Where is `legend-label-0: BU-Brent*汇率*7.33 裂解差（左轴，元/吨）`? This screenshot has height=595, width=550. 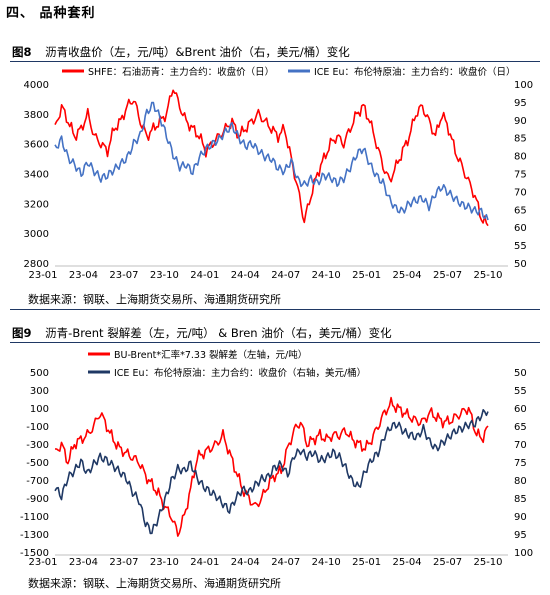
legend-label-0: BU-Brent*汇率*7.33 裂解差（左轴，元/吨） is located at coordinates (210, 355).